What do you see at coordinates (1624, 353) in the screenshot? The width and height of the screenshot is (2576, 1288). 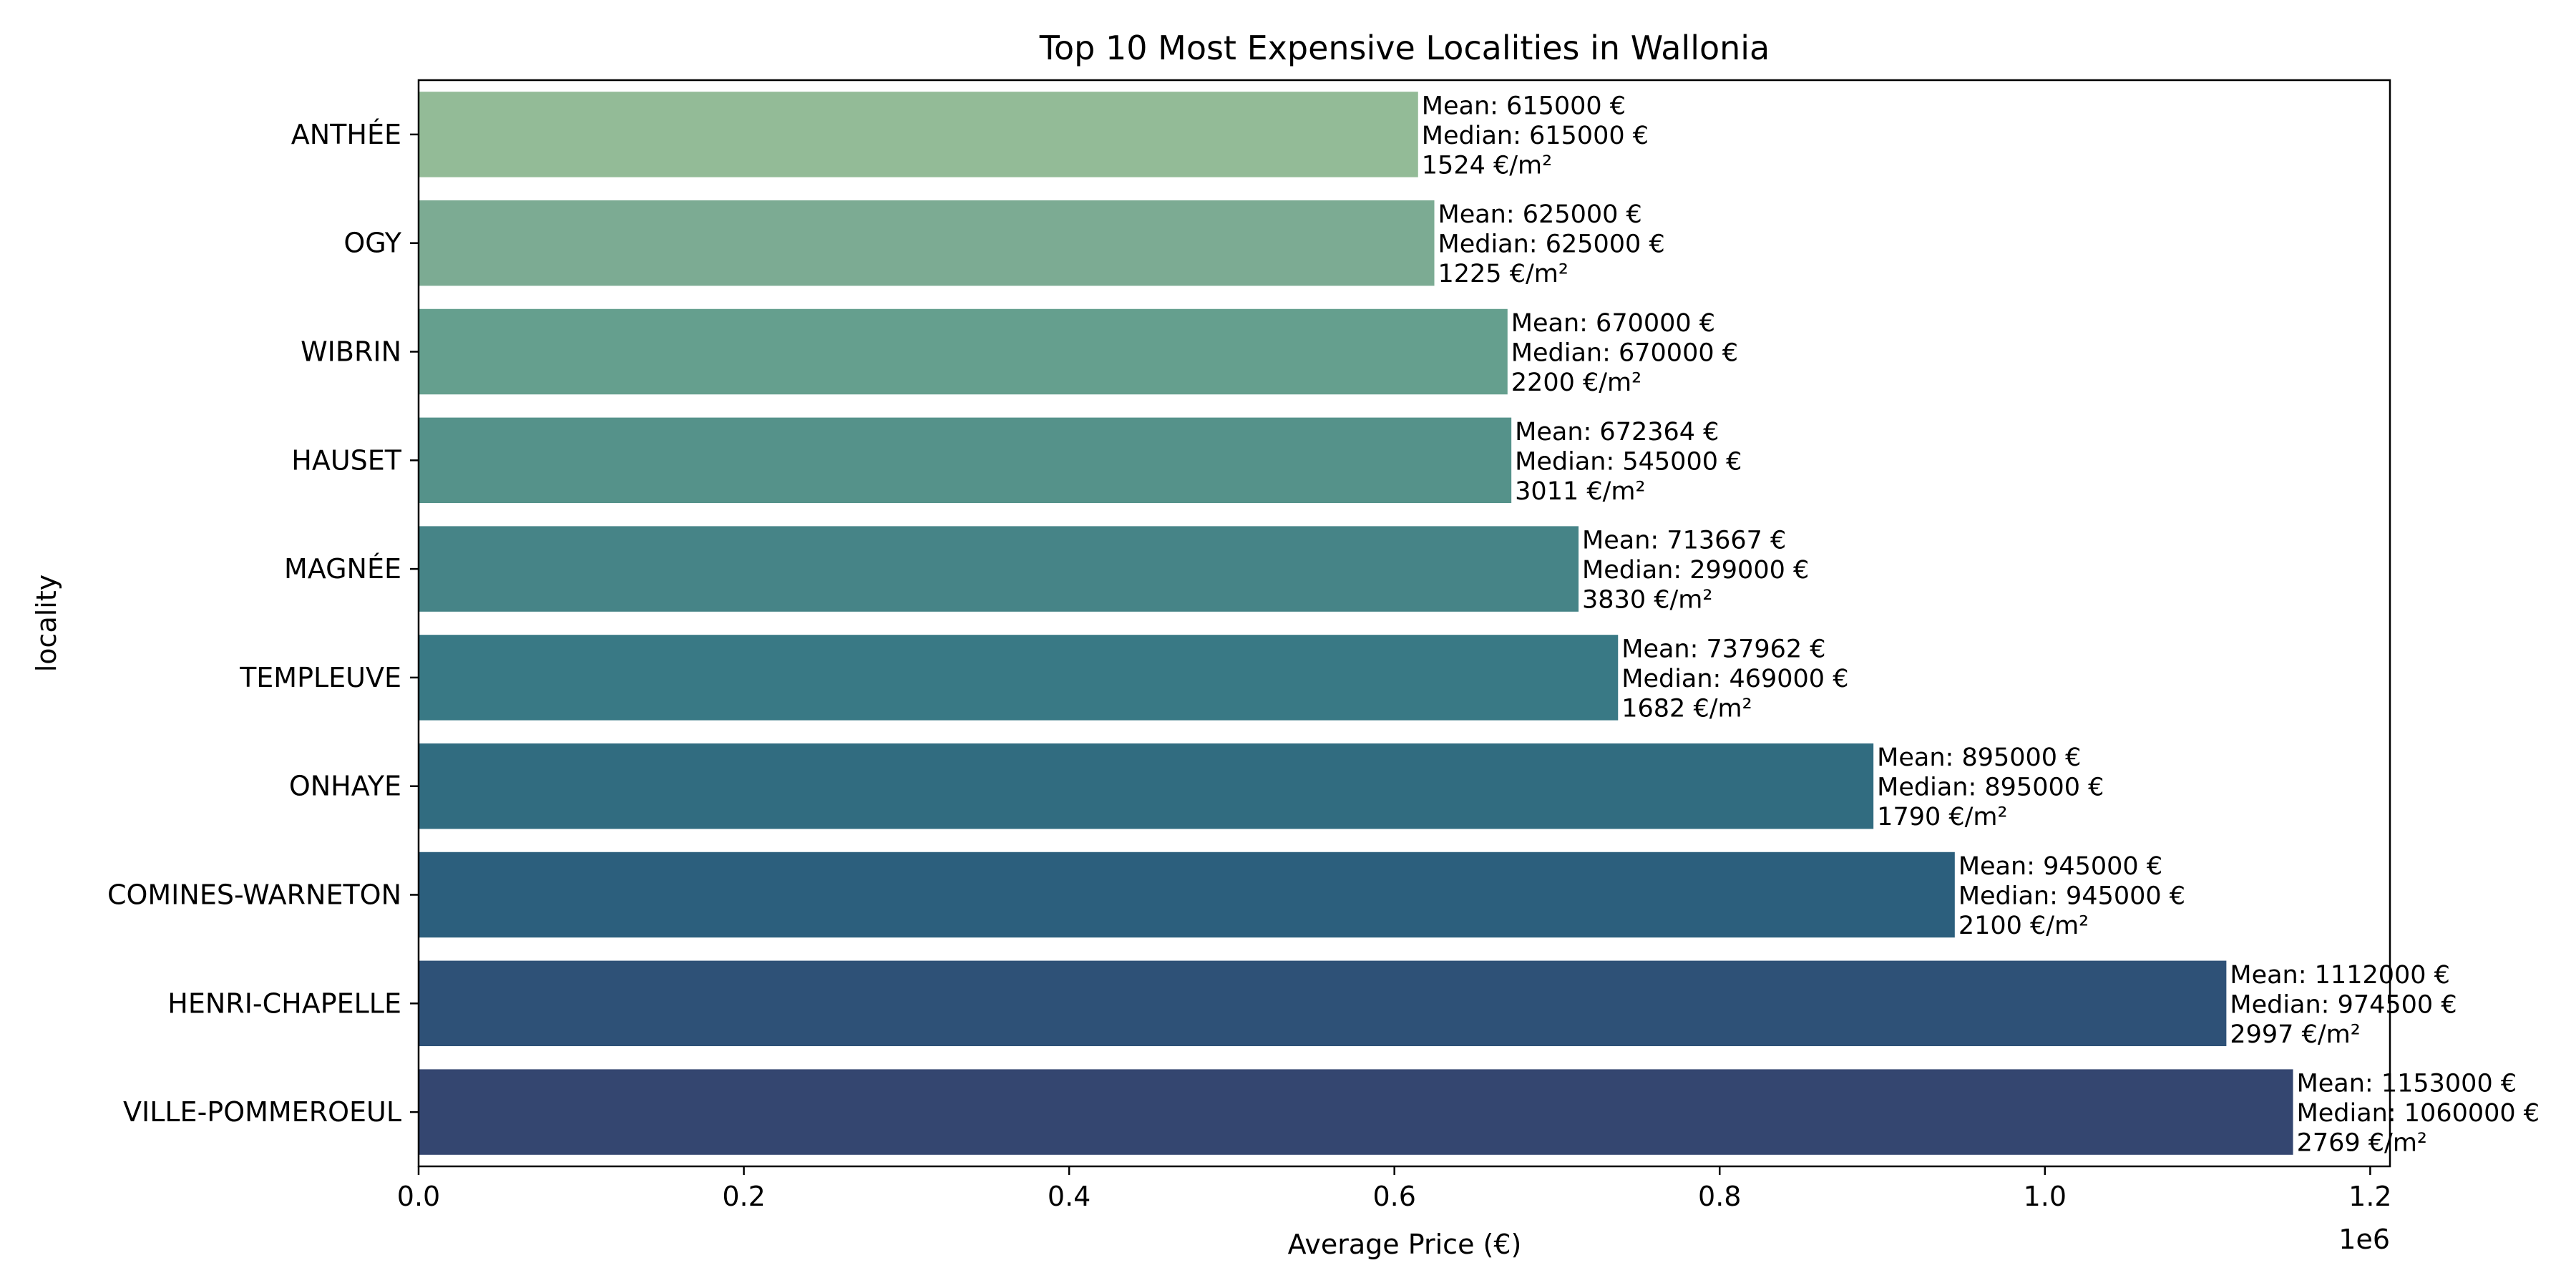 I see `bar-annotation: Mean: 670000 € Median: 670000 €2200 €/m²` at bounding box center [1624, 353].